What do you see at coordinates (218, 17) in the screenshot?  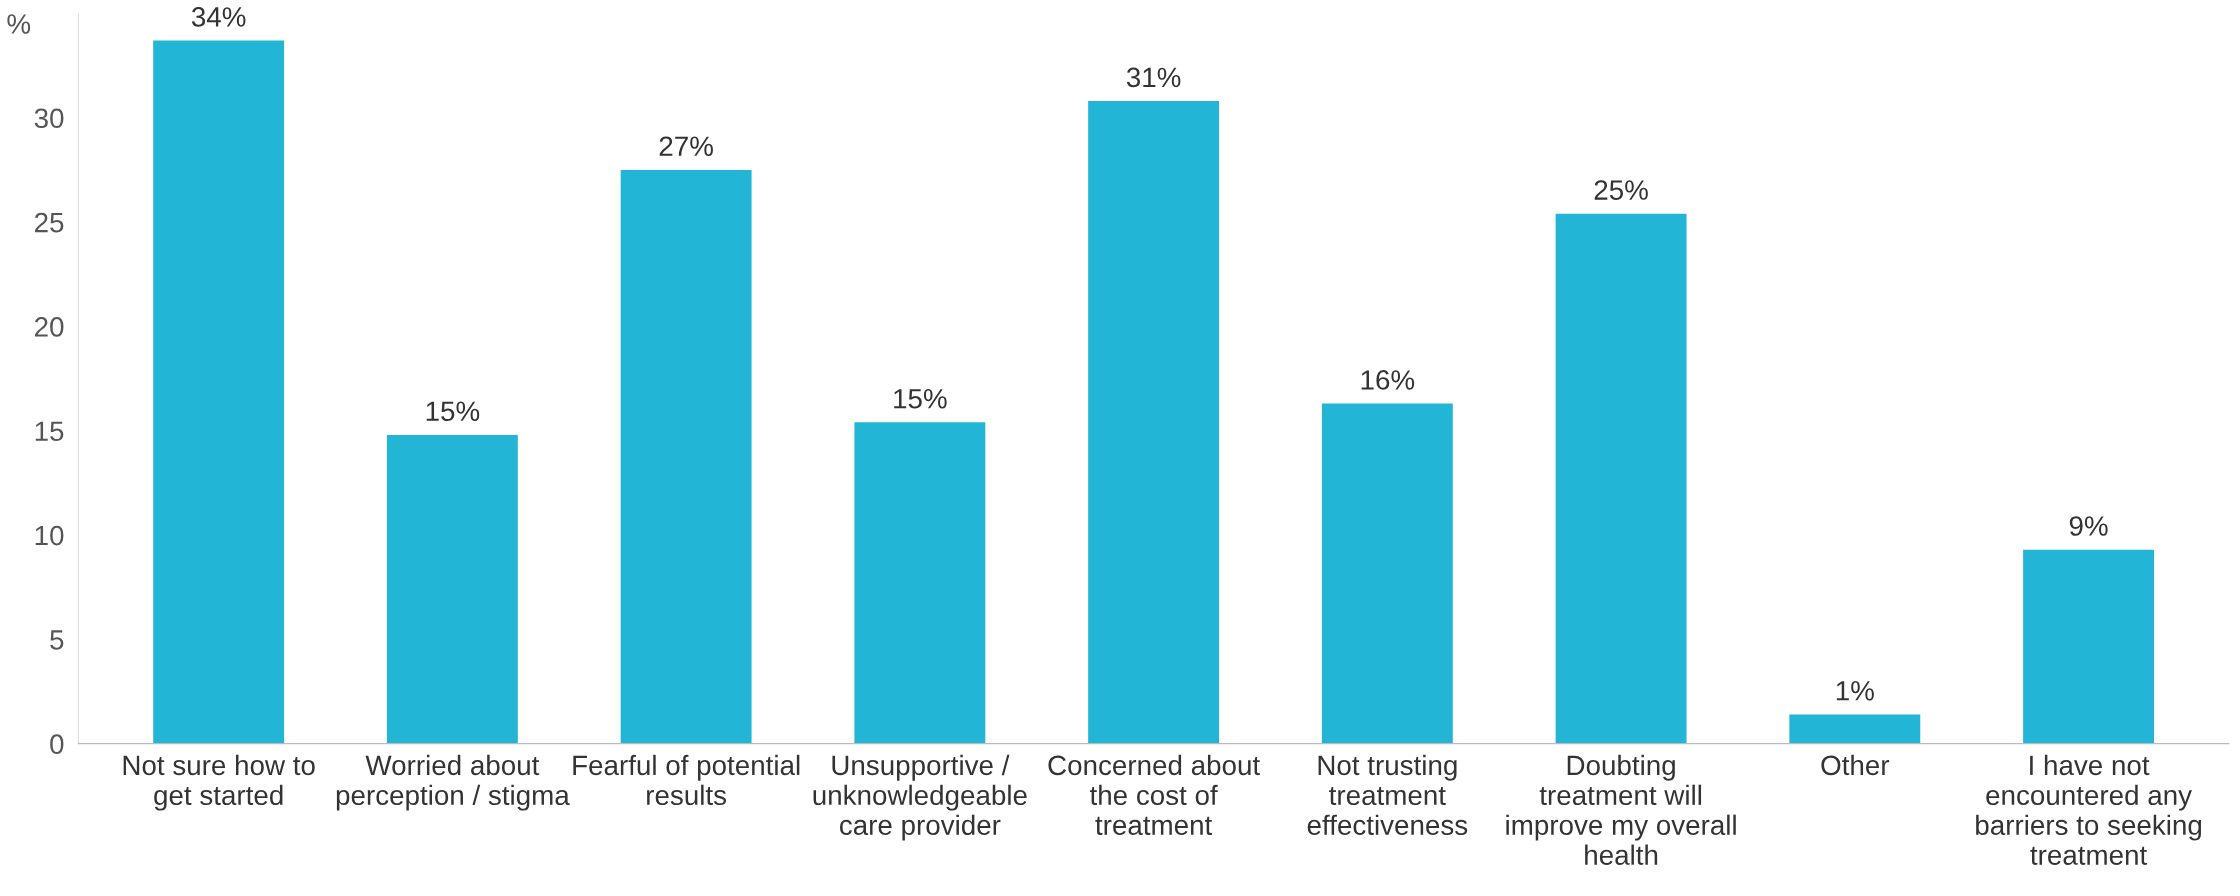 I see `data-label: 34%` at bounding box center [218, 17].